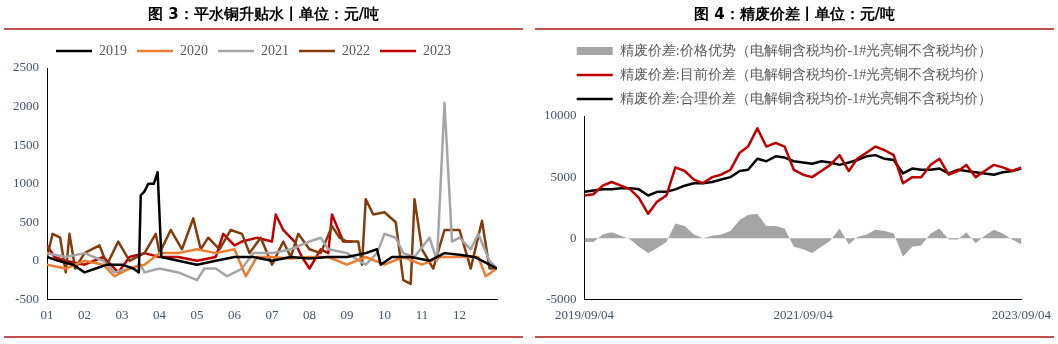 This screenshot has height=344, width=1058. Describe the element at coordinates (422, 314) in the screenshot. I see `x-tick-label: 11` at that location.